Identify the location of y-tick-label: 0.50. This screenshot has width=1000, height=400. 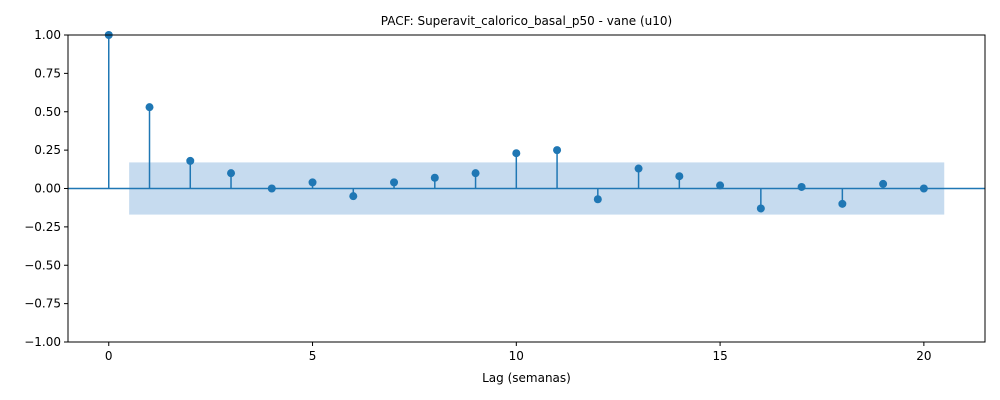
(47, 112).